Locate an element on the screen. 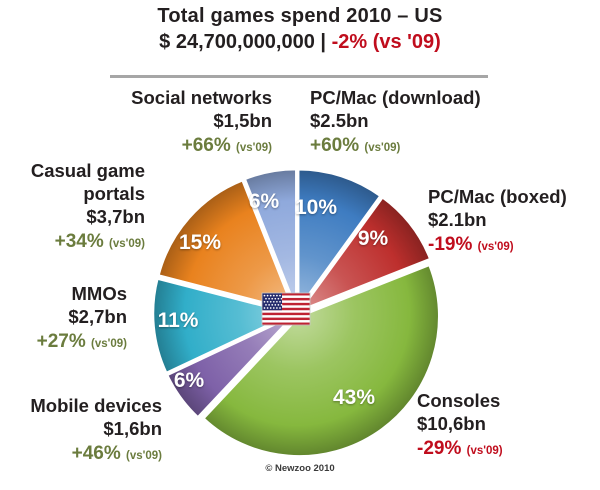 This screenshot has width=600, height=490. segment-label-consoles: Consoles $10,6bn -29% (vs'09) is located at coordinates (460, 426).